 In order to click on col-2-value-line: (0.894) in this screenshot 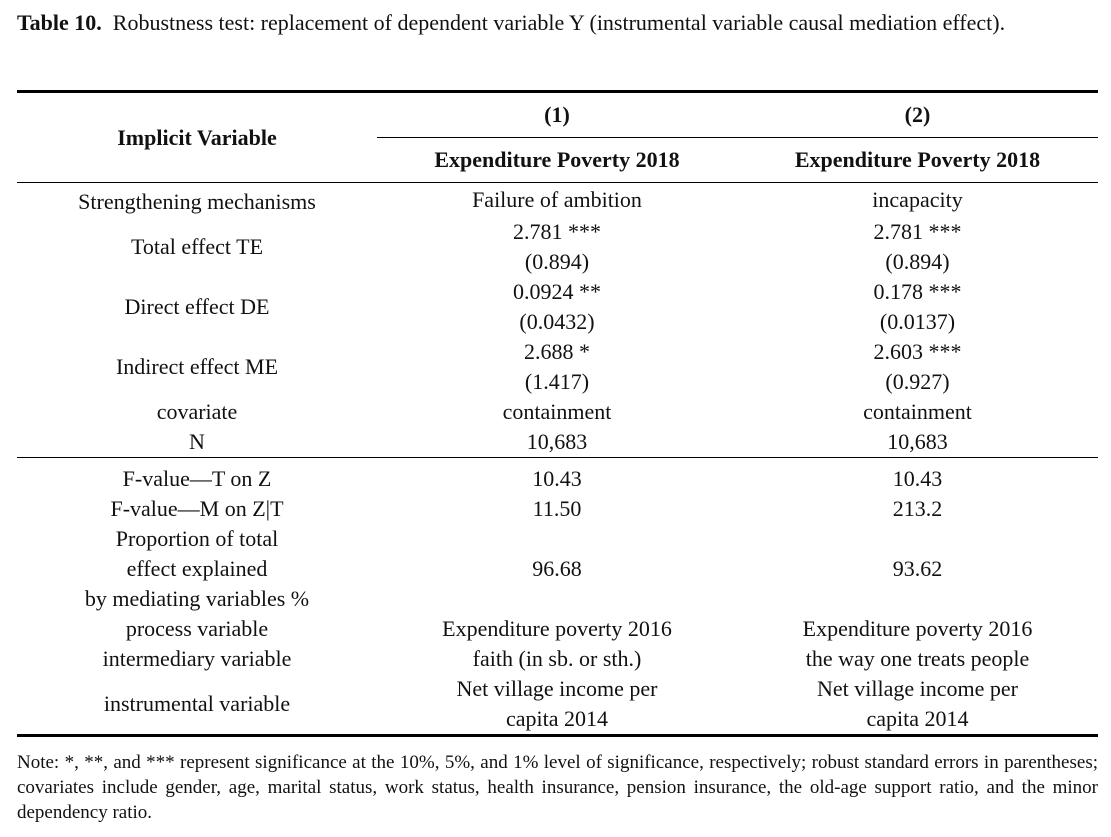, I will do `click(917, 261)`.